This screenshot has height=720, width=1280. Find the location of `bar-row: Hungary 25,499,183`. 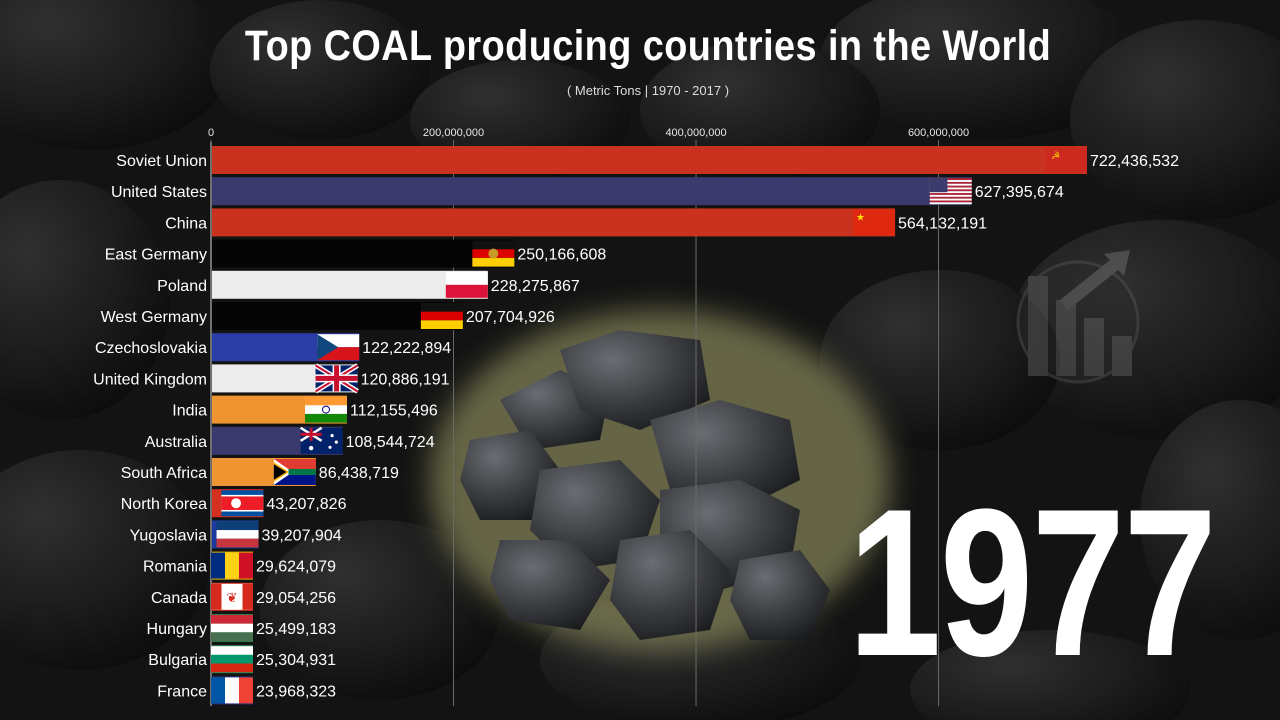

bar-row: Hungary 25,499,183 is located at coordinates (241, 628).